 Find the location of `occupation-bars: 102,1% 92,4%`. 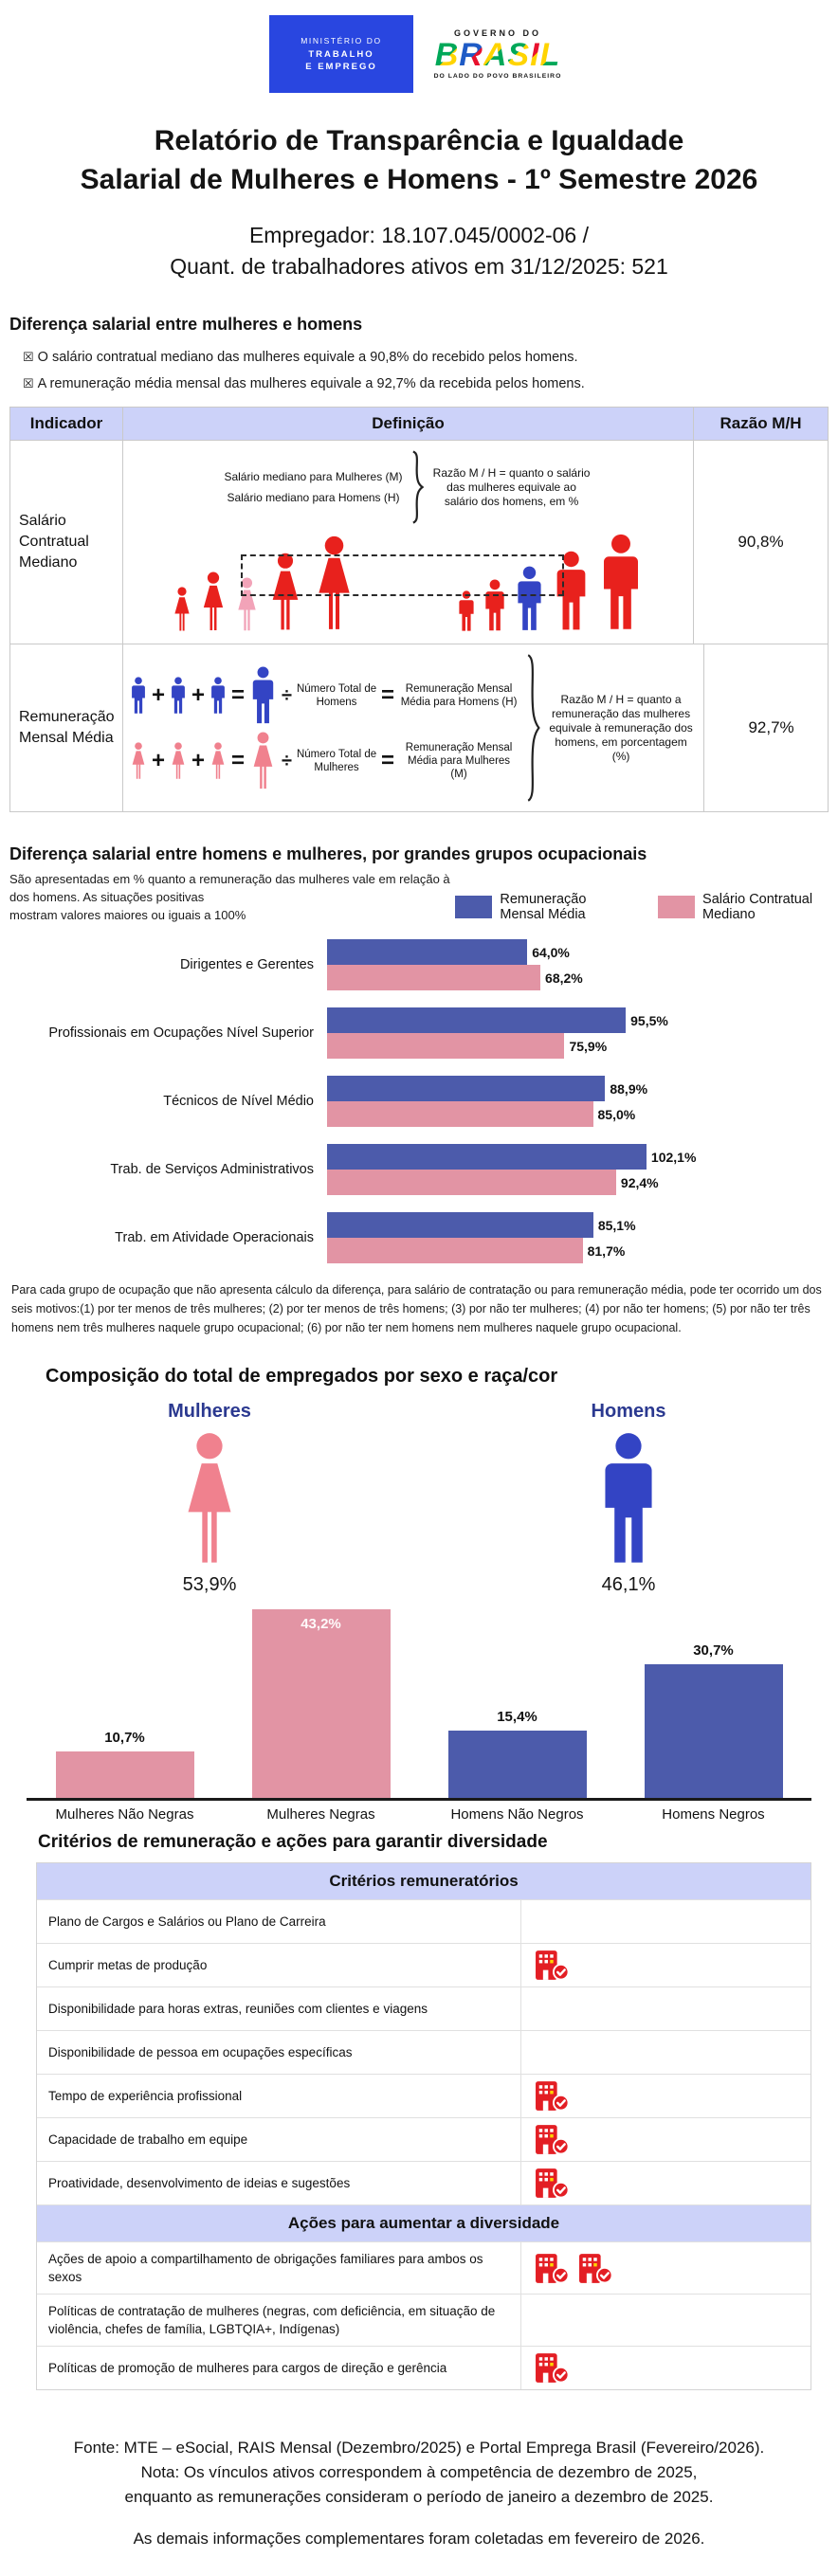

occupation-bars: 102,1% 92,4% is located at coordinates (582, 1169).